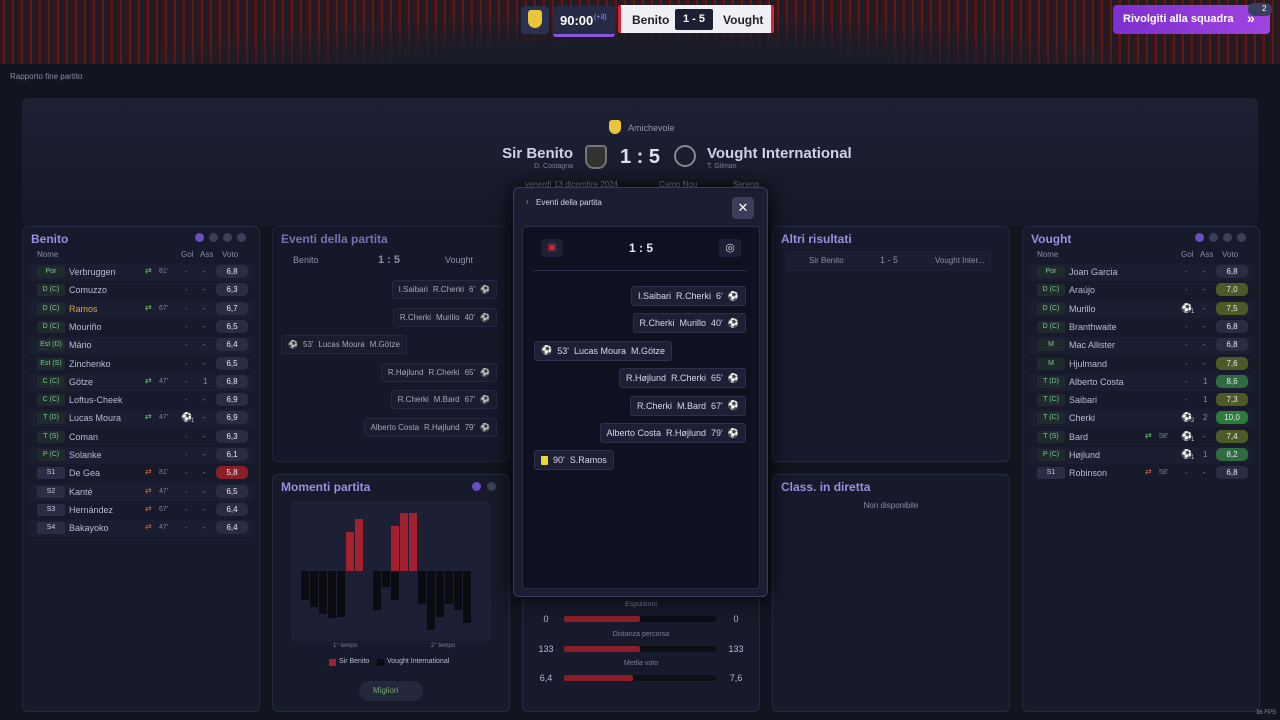  I want to click on stat-home: 133, so click(546, 648).